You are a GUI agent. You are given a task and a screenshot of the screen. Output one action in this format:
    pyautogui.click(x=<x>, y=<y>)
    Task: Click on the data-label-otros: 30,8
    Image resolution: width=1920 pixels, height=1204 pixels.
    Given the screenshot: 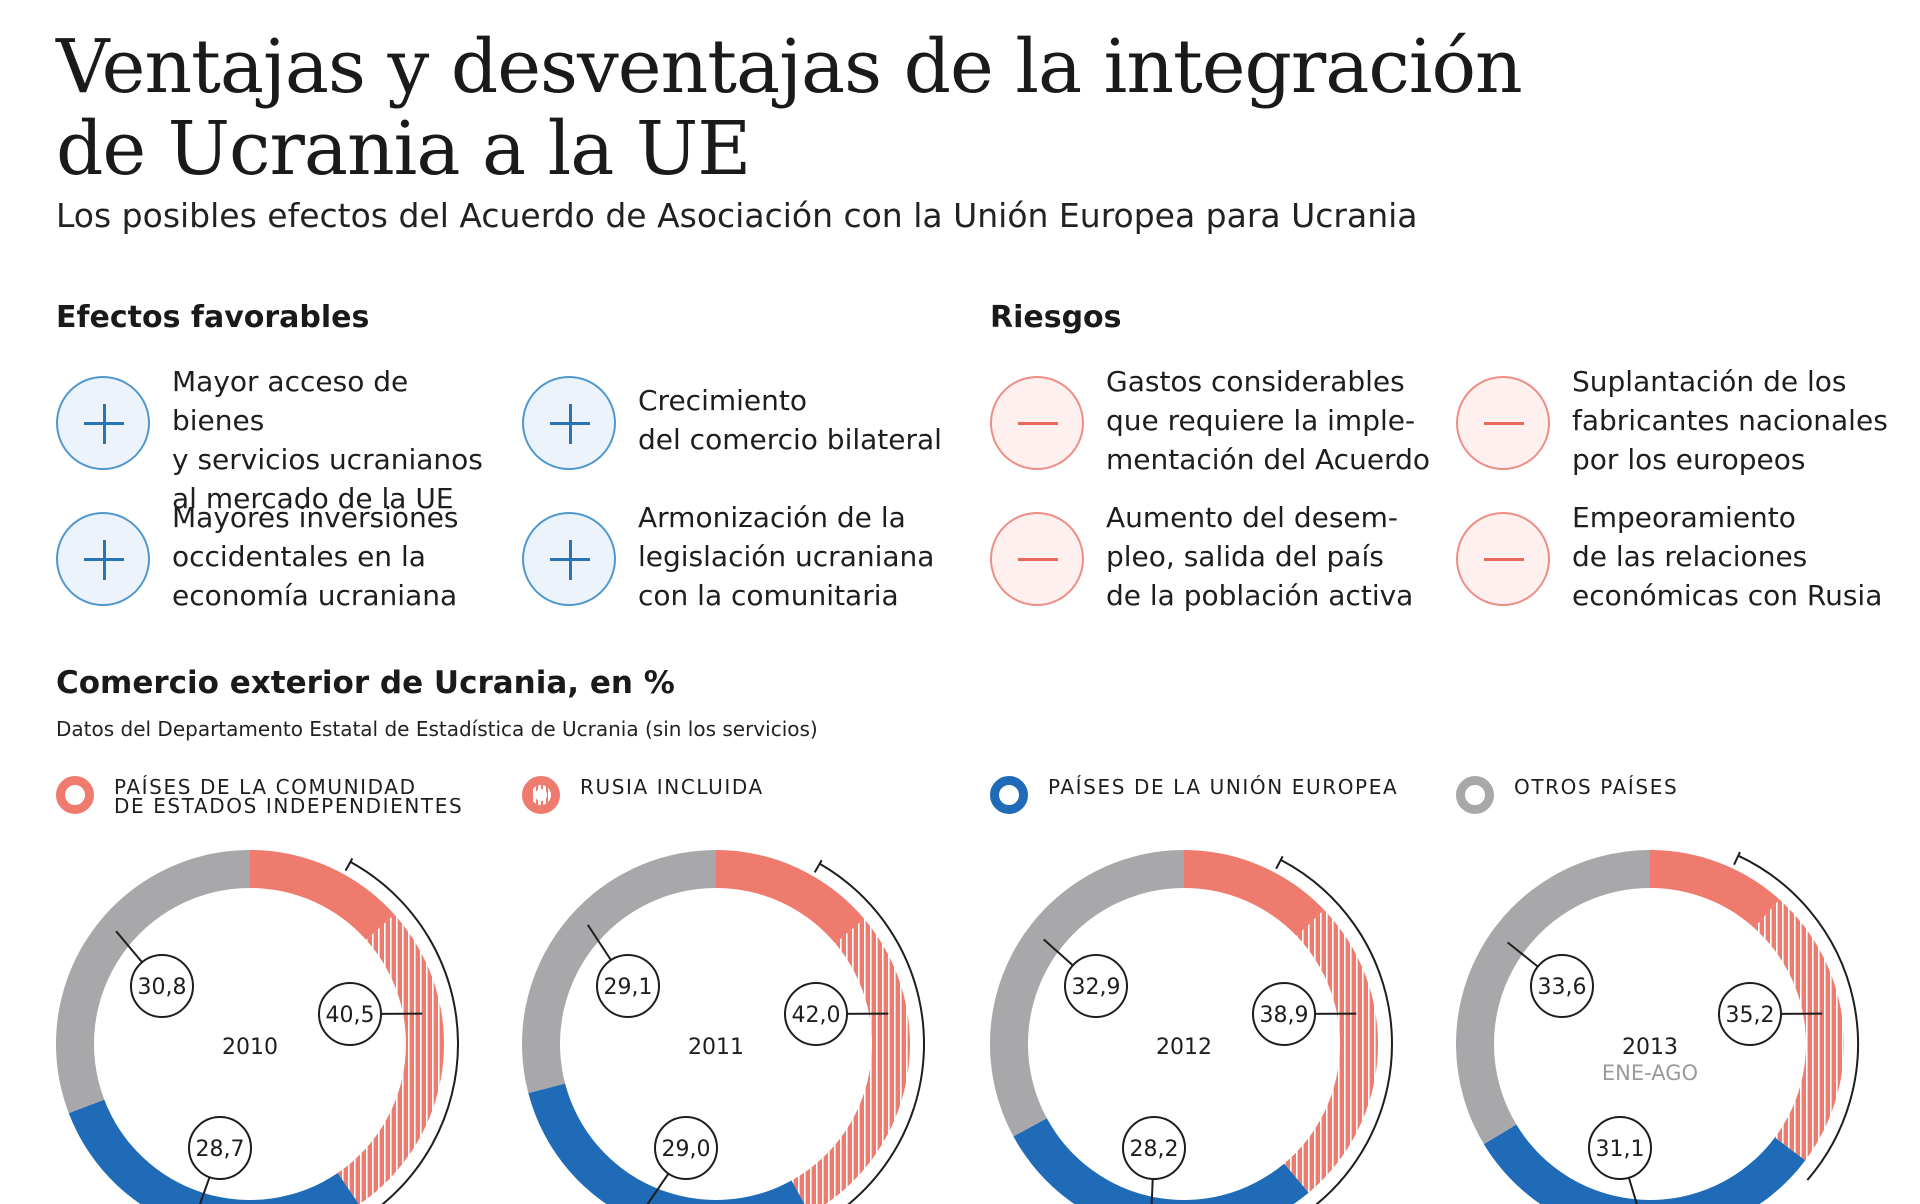 What is the action you would take?
    pyautogui.click(x=162, y=987)
    